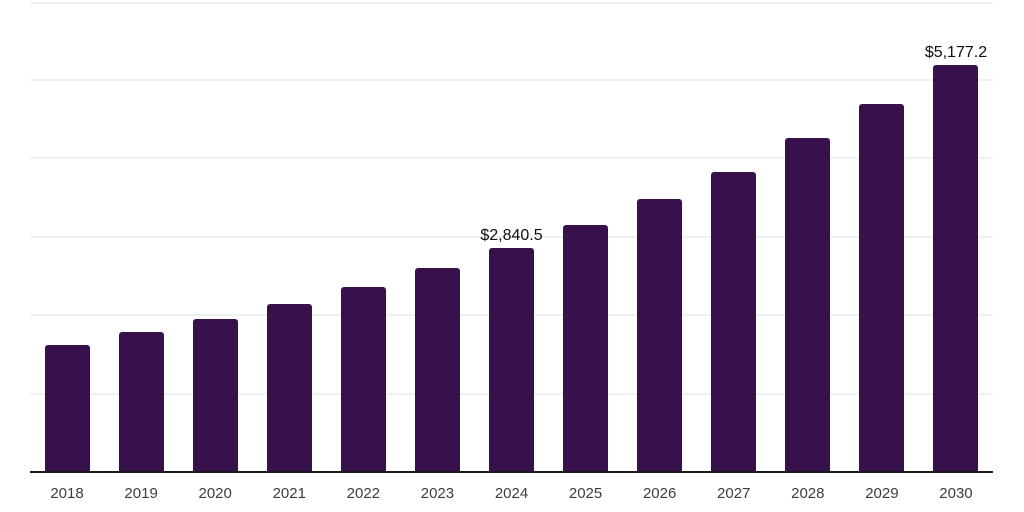 The width and height of the screenshot is (1024, 512). Describe the element at coordinates (734, 321) in the screenshot. I see `bar-2027` at that location.